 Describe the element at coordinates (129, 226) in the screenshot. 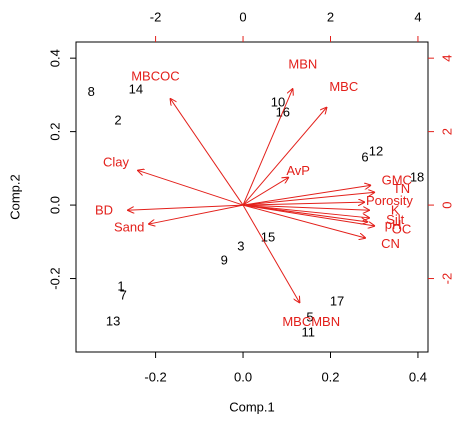

I see `loading-label: Sand` at that location.